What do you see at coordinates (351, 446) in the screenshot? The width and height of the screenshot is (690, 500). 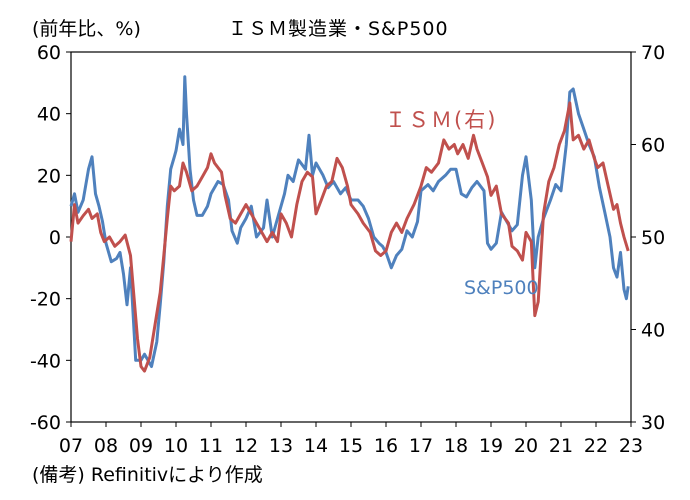 I see `x-tick-label: 15` at bounding box center [351, 446].